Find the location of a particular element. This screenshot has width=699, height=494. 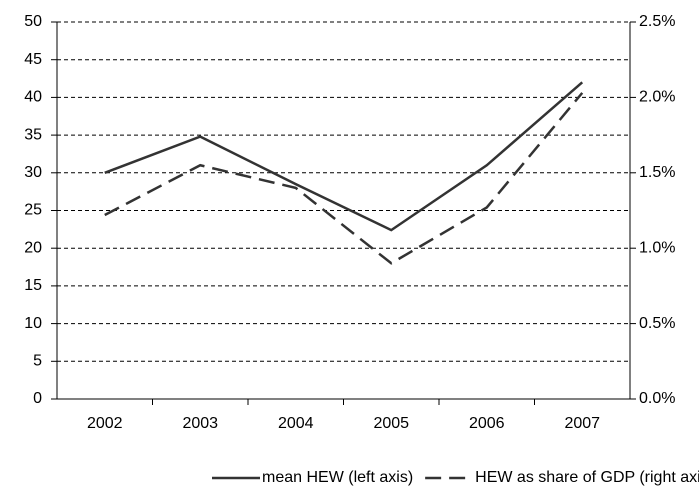

x-tick-label: 2002 is located at coordinates (105, 423).